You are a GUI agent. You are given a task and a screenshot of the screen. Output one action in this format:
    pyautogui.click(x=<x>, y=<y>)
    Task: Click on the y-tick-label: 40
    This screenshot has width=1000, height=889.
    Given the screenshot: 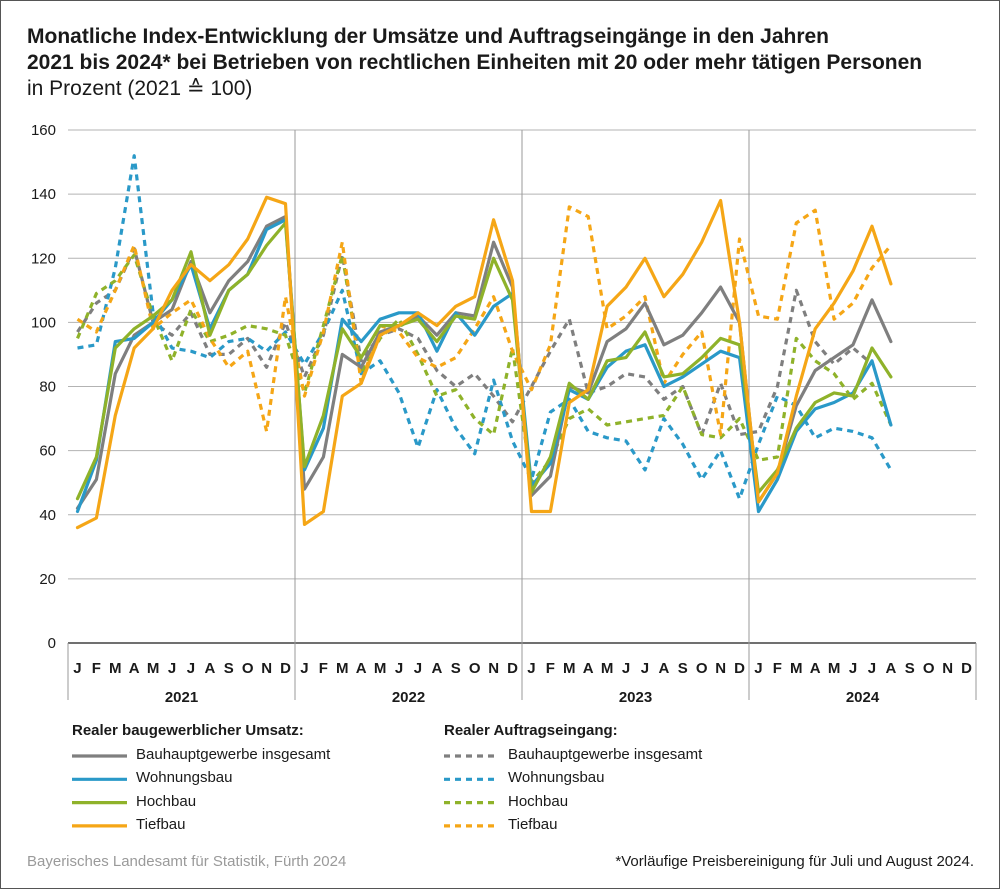 What is the action you would take?
    pyautogui.click(x=47, y=515)
    